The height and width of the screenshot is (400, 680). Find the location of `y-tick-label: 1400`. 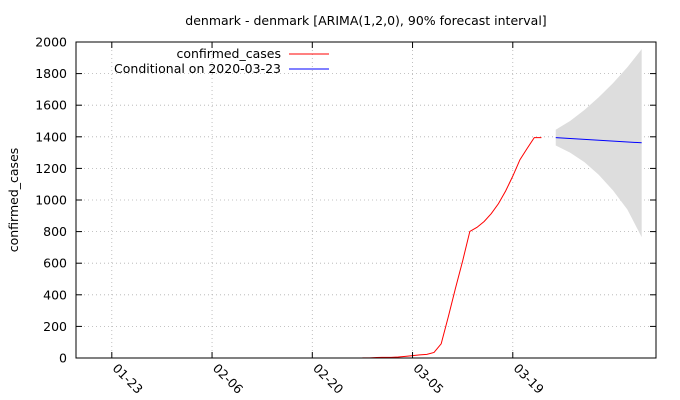

y-tick-label: 1400 is located at coordinates (51, 136).